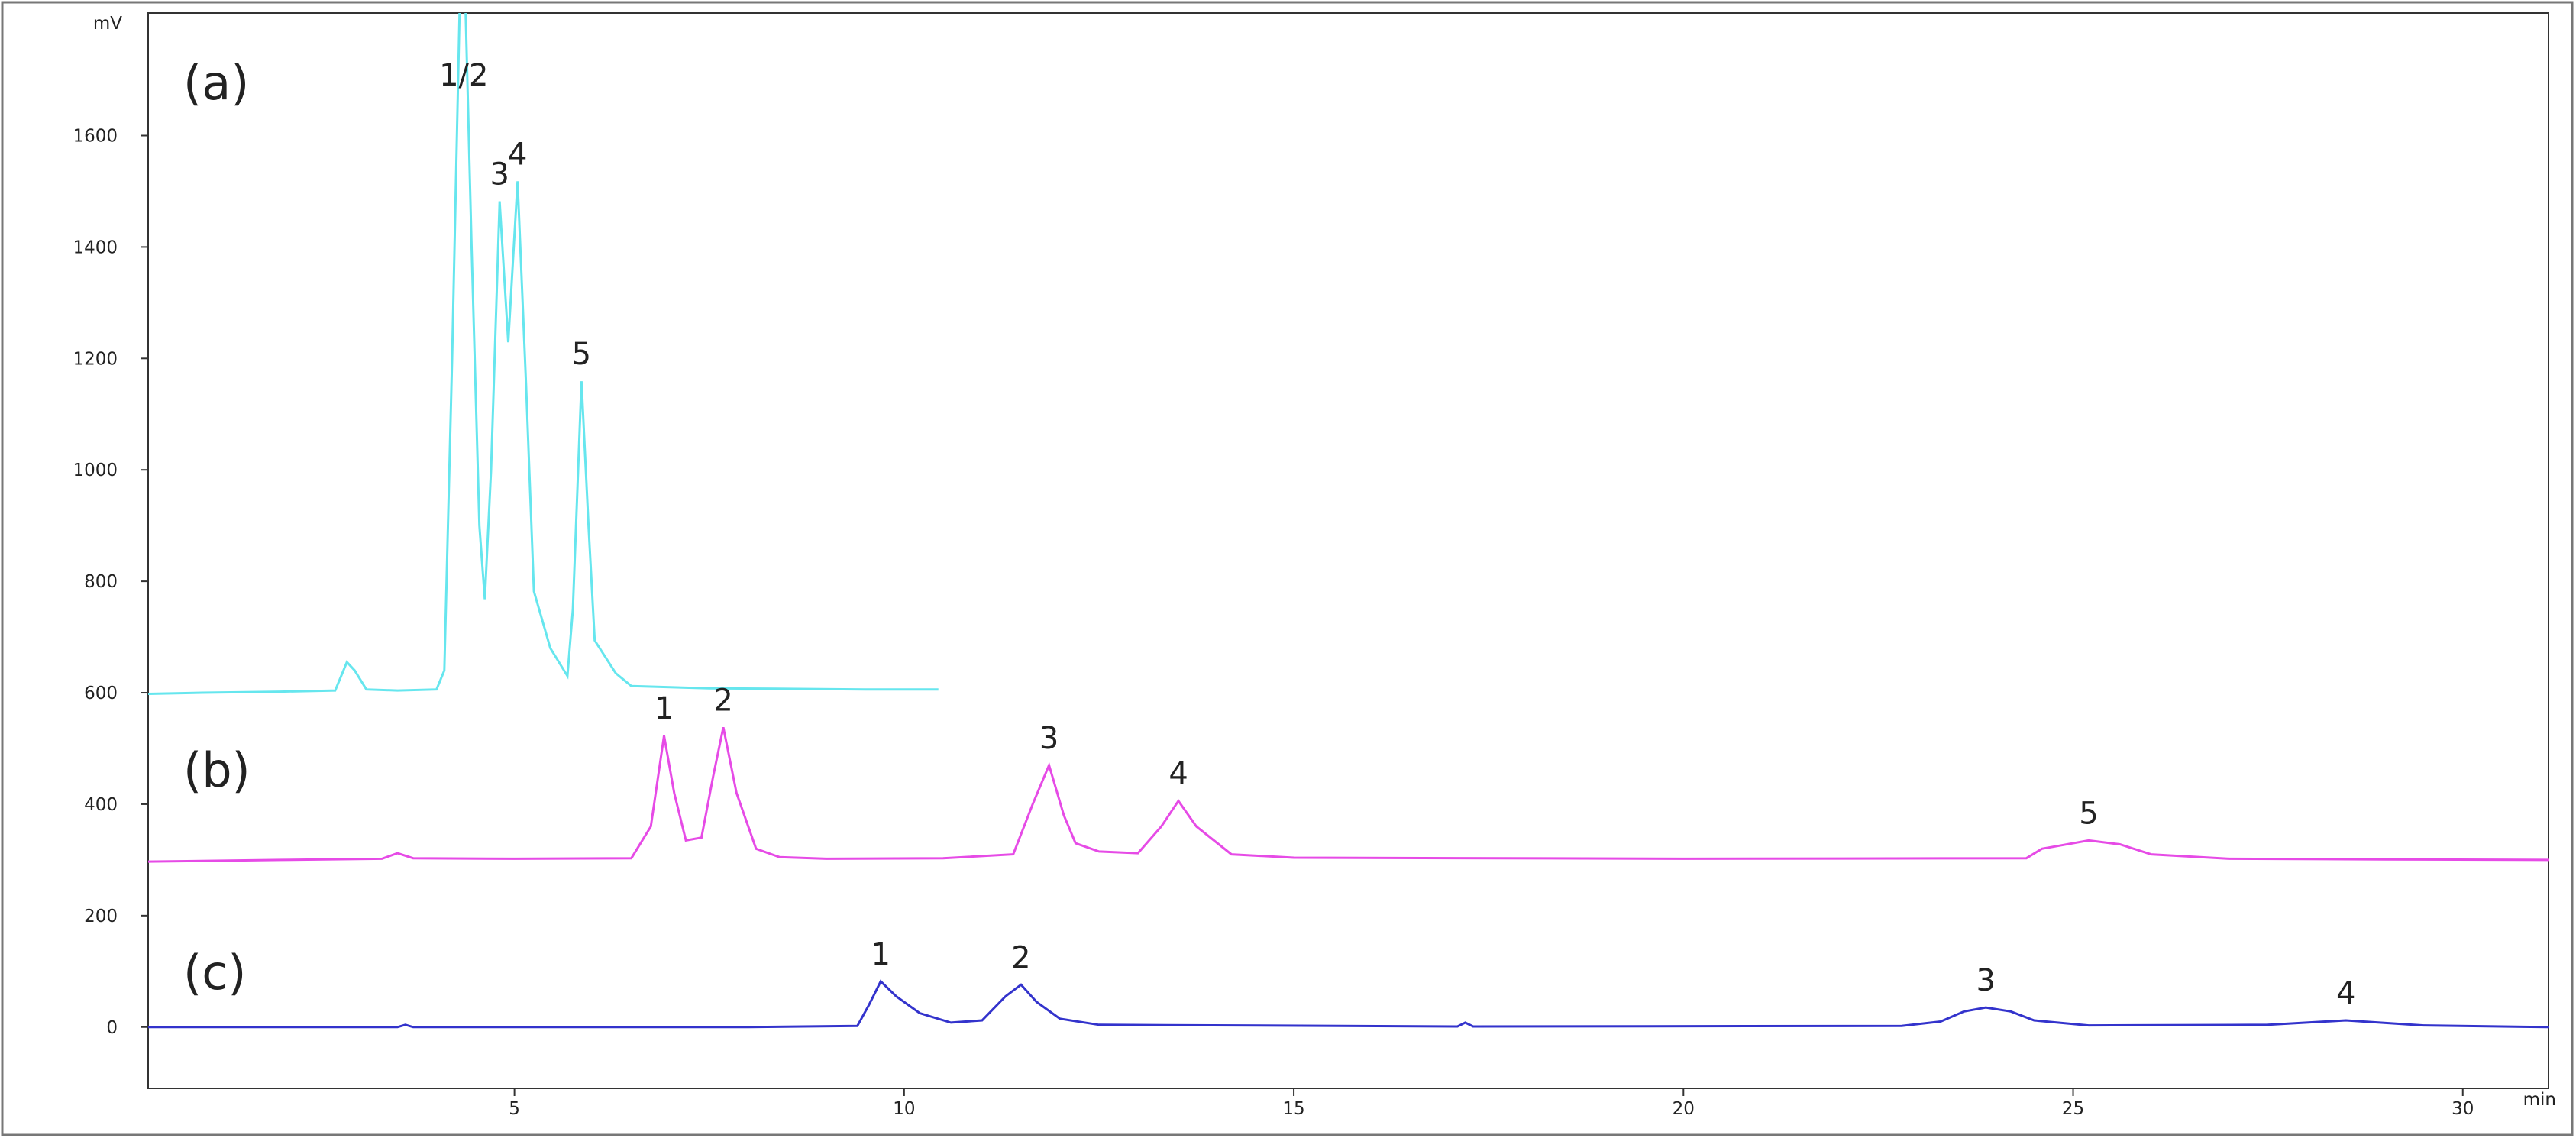  Describe the element at coordinates (107, 24) in the screenshot. I see `y-unit: mV` at that location.